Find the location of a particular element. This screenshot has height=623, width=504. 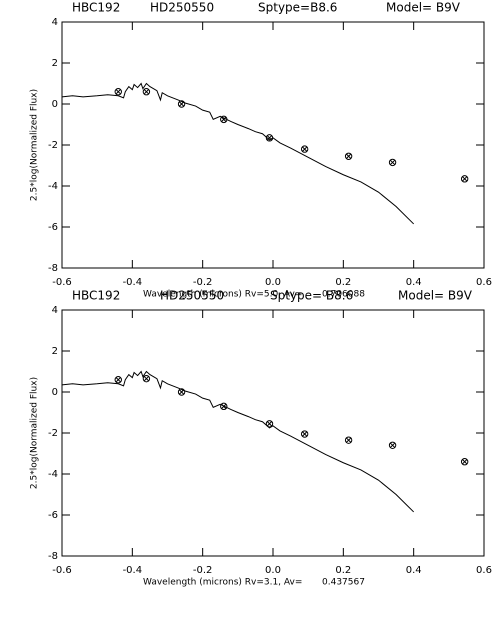

x-tick-label: -0.2 is located at coordinates (203, 282).